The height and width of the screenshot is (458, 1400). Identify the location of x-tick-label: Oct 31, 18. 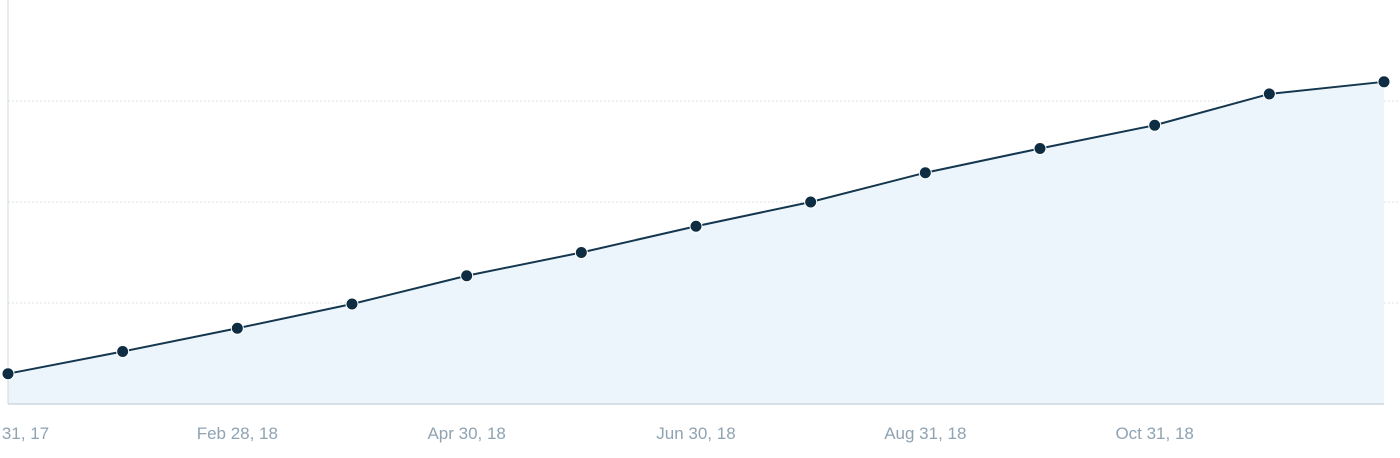
(1154, 433).